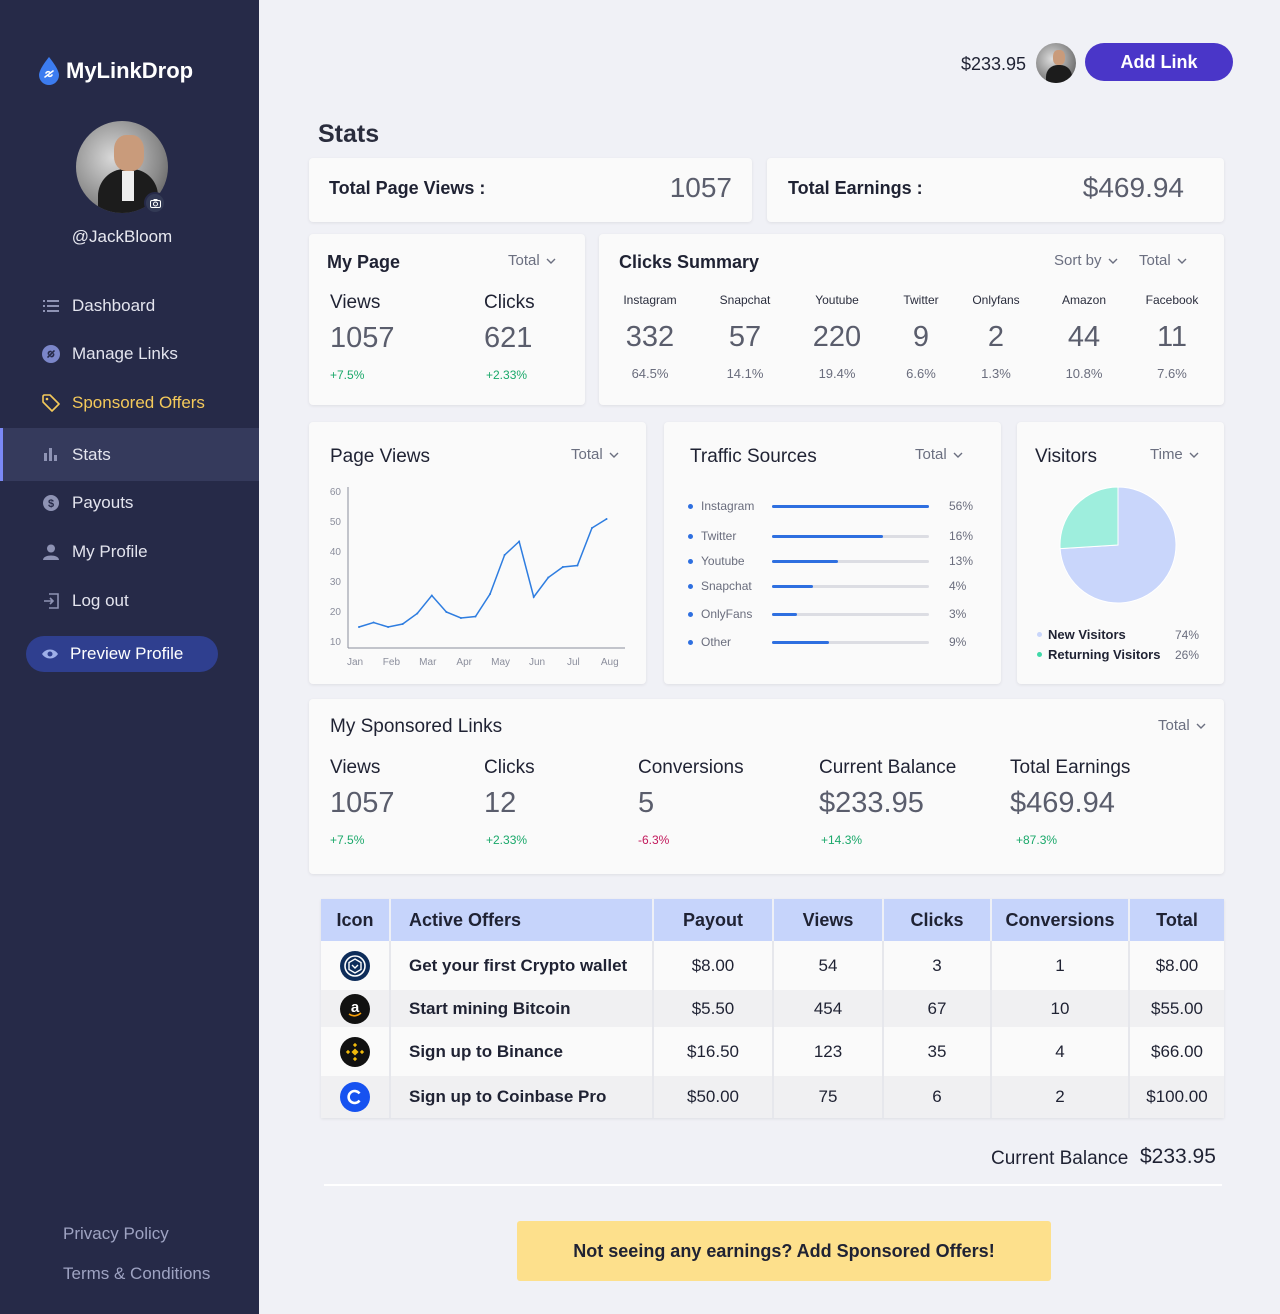 This screenshot has width=1280, height=1314. Describe the element at coordinates (837, 300) in the screenshot. I see `platform-name: Youtube` at that location.